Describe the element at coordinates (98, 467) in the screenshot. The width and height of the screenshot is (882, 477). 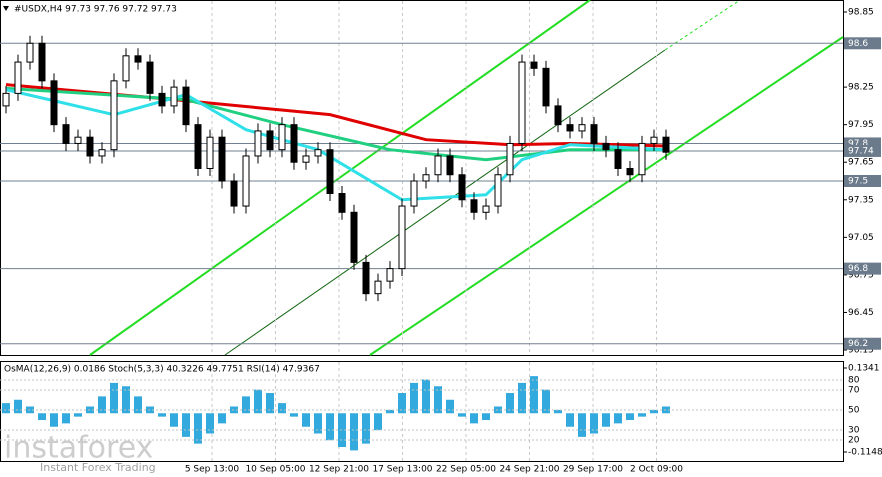
I see `watermark-subtitle: Instant Forex Trading` at that location.